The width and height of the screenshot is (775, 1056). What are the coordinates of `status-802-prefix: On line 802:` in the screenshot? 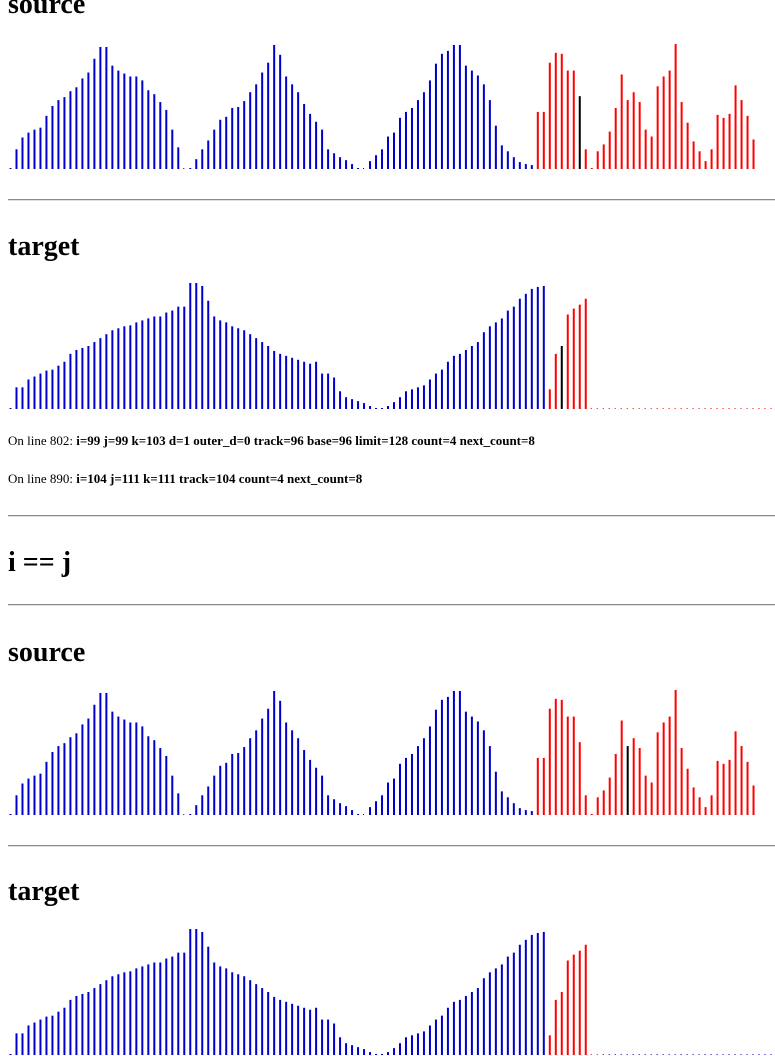 It's located at (40, 440).